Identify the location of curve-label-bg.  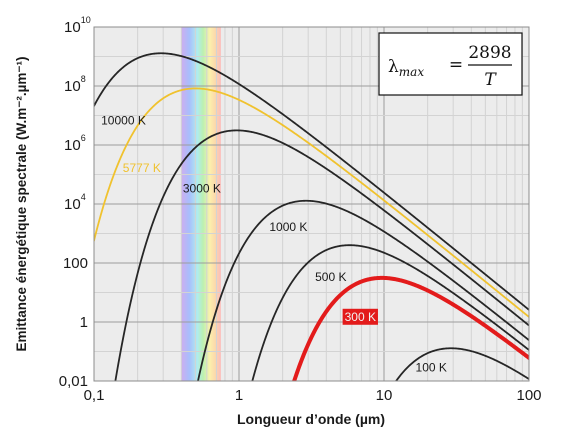
(360, 316).